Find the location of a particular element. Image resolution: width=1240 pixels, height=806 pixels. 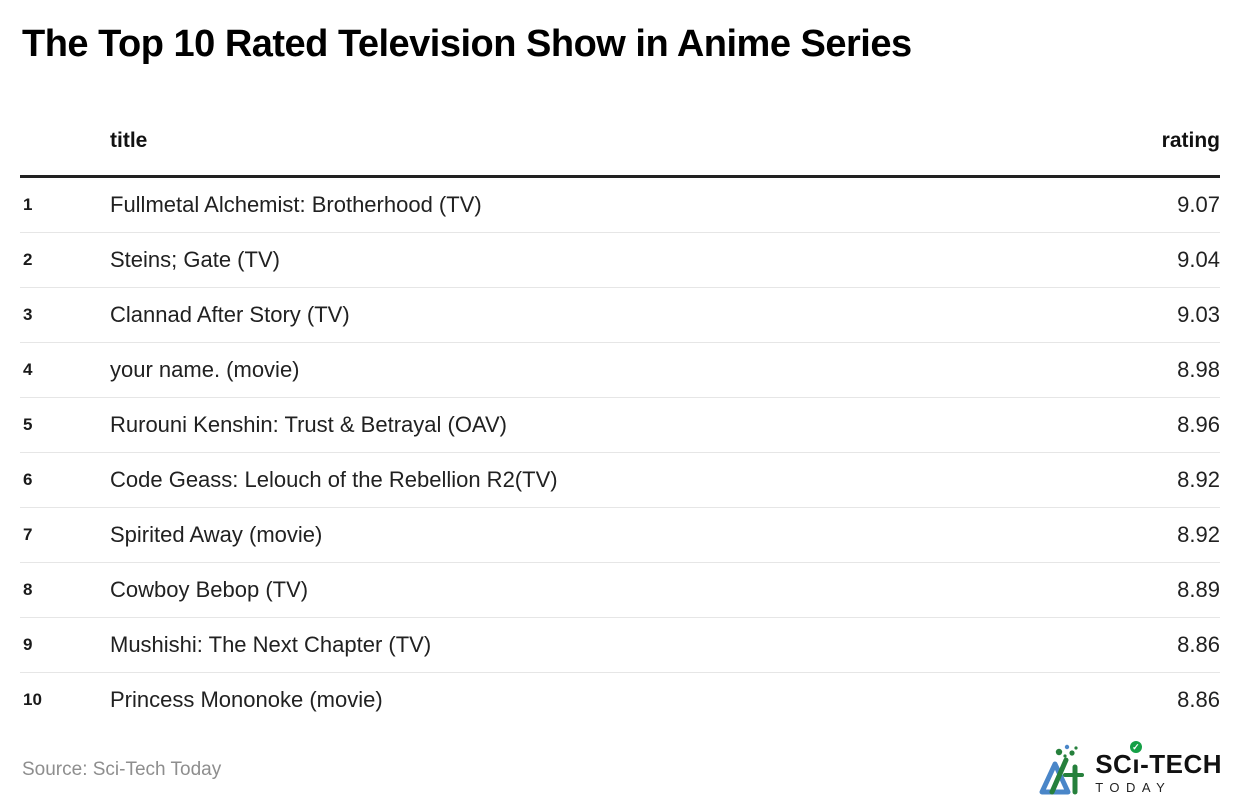

row-rating: 9.07 is located at coordinates (1198, 204).